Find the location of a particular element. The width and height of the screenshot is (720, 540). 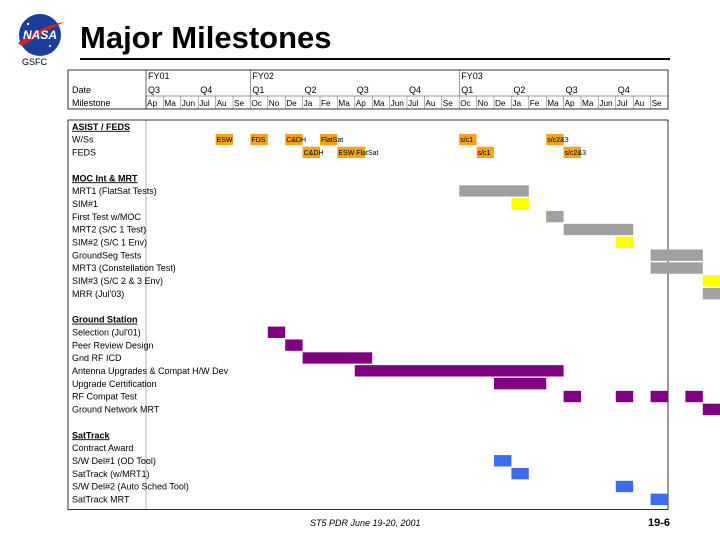

milestone-label: W/Ss is located at coordinates (83, 140).